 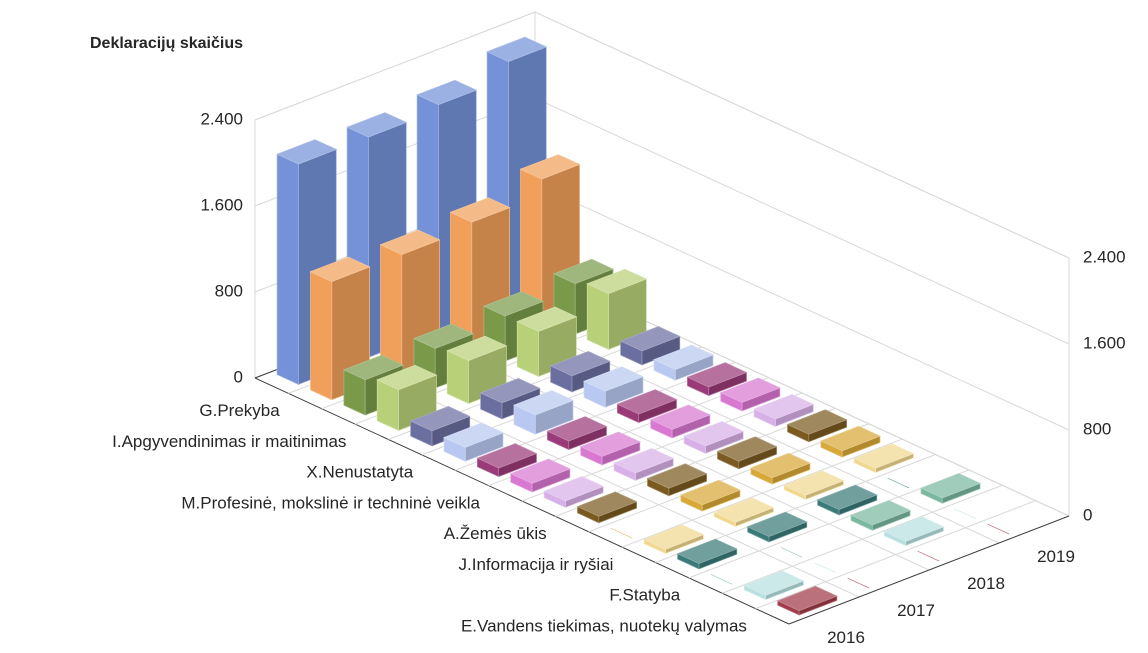 I want to click on year-label: 2019, so click(x=1056, y=556).